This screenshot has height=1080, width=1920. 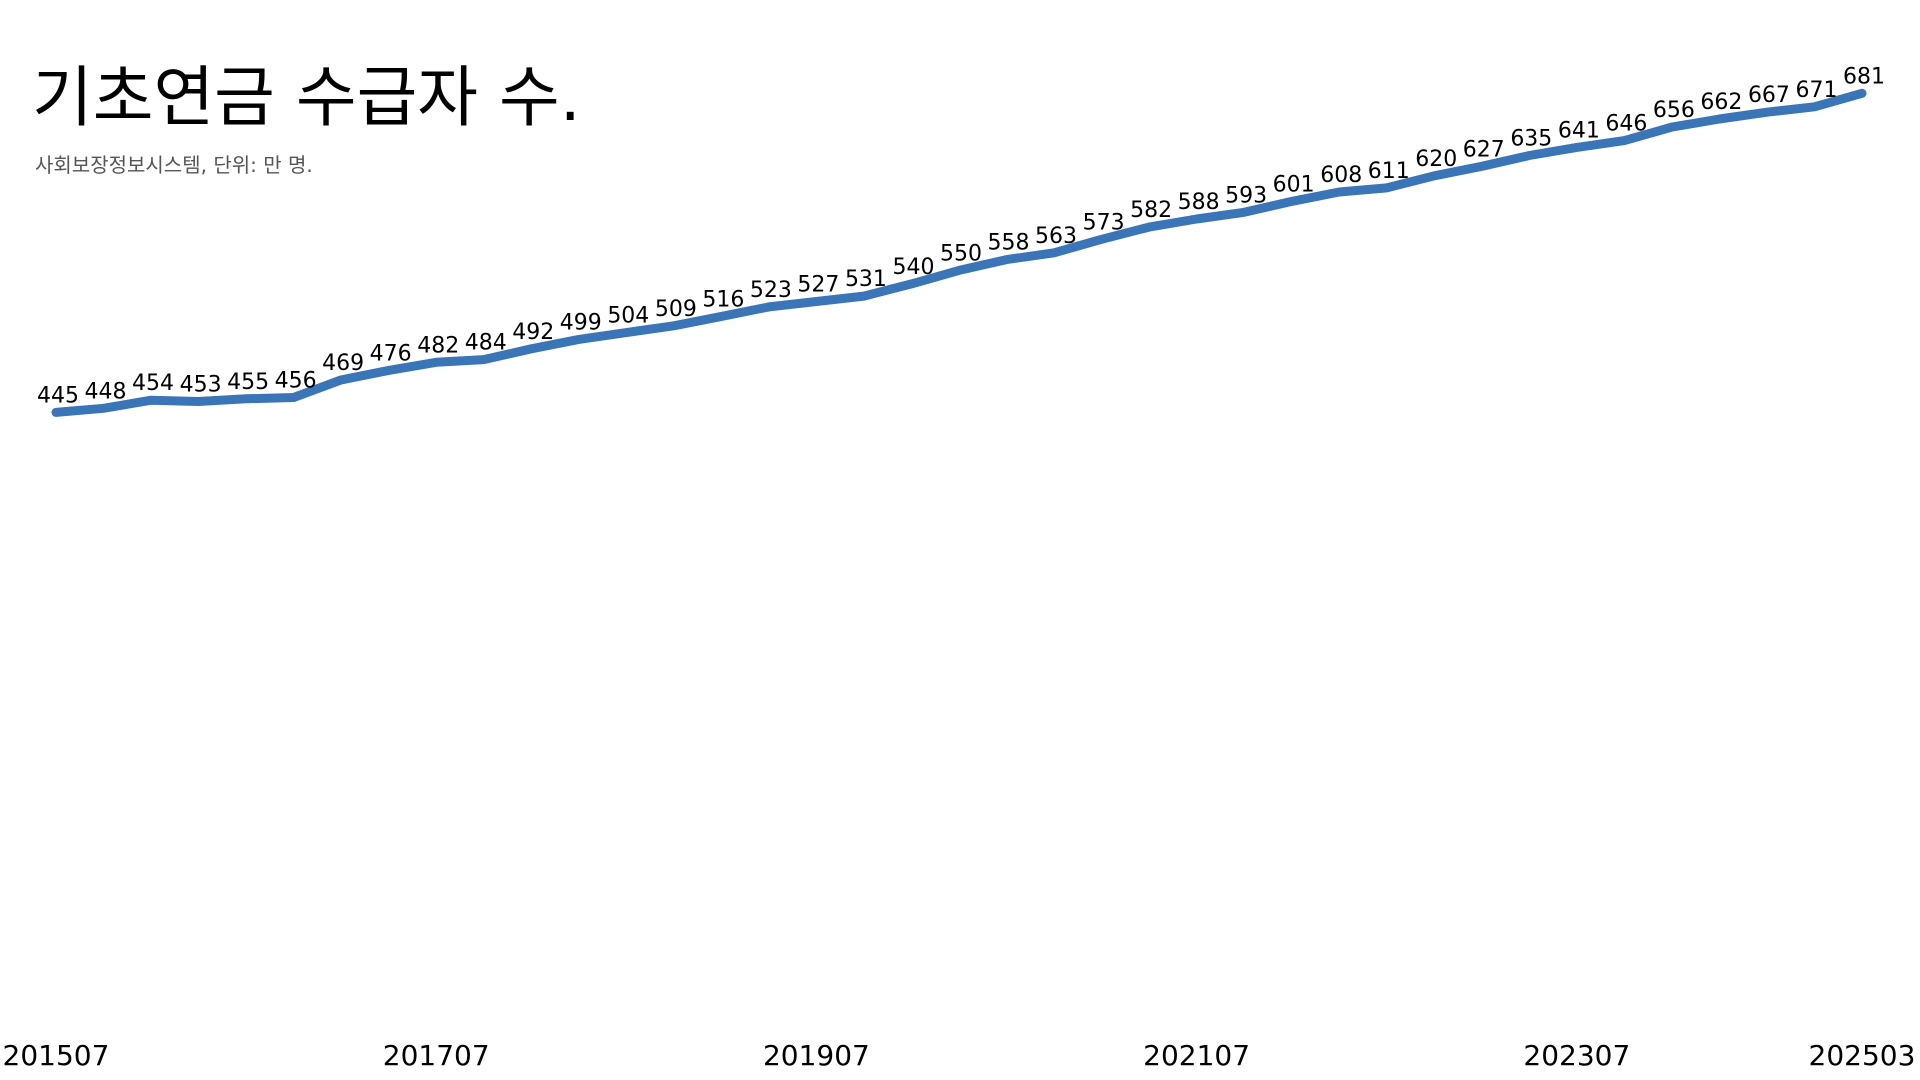 I want to click on chart-title: 기초연금 수급자 수., so click(x=306, y=97).